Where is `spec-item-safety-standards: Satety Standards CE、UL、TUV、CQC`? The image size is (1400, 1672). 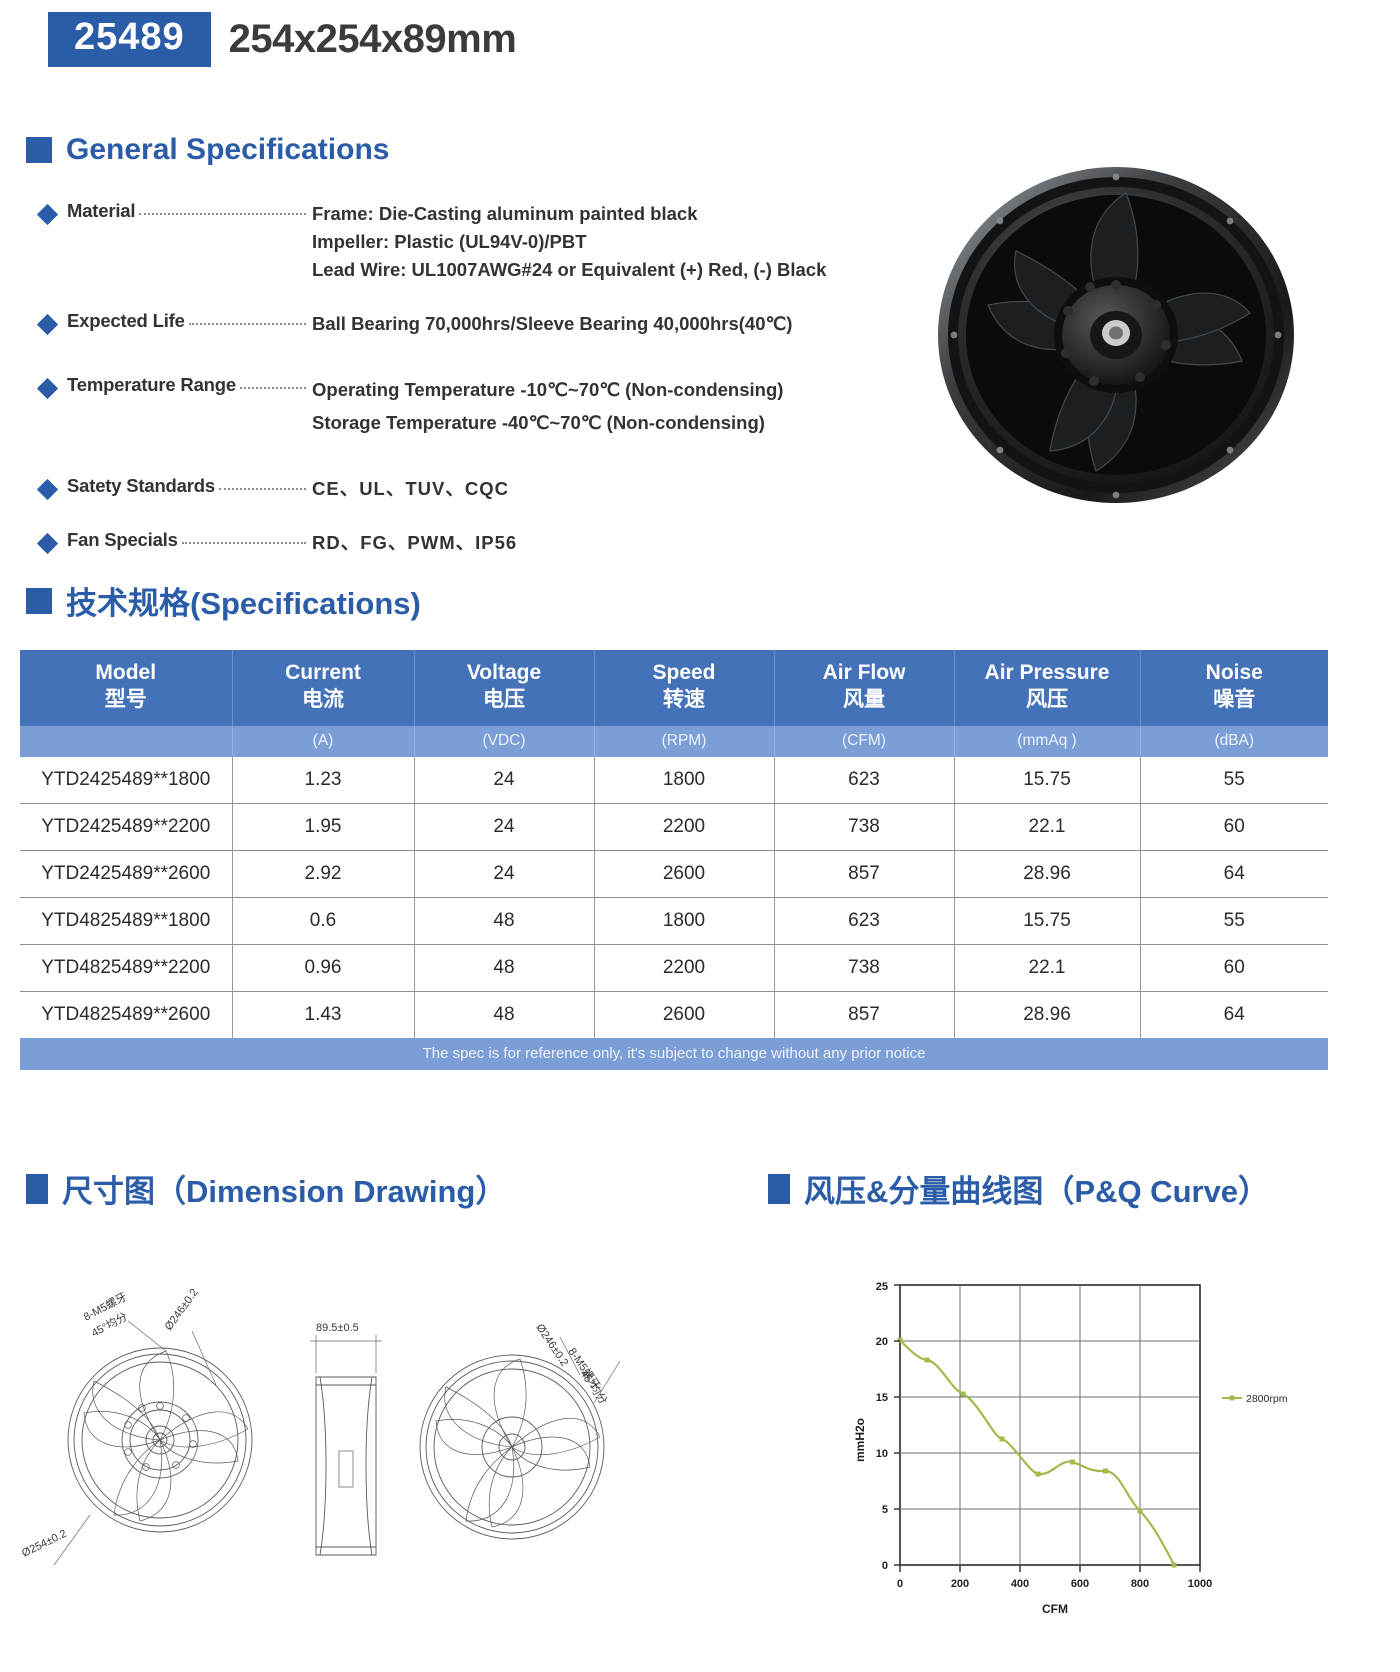 spec-item-safety-standards: Satety Standards CE、UL、TUV、CQC is located at coordinates (488, 489).